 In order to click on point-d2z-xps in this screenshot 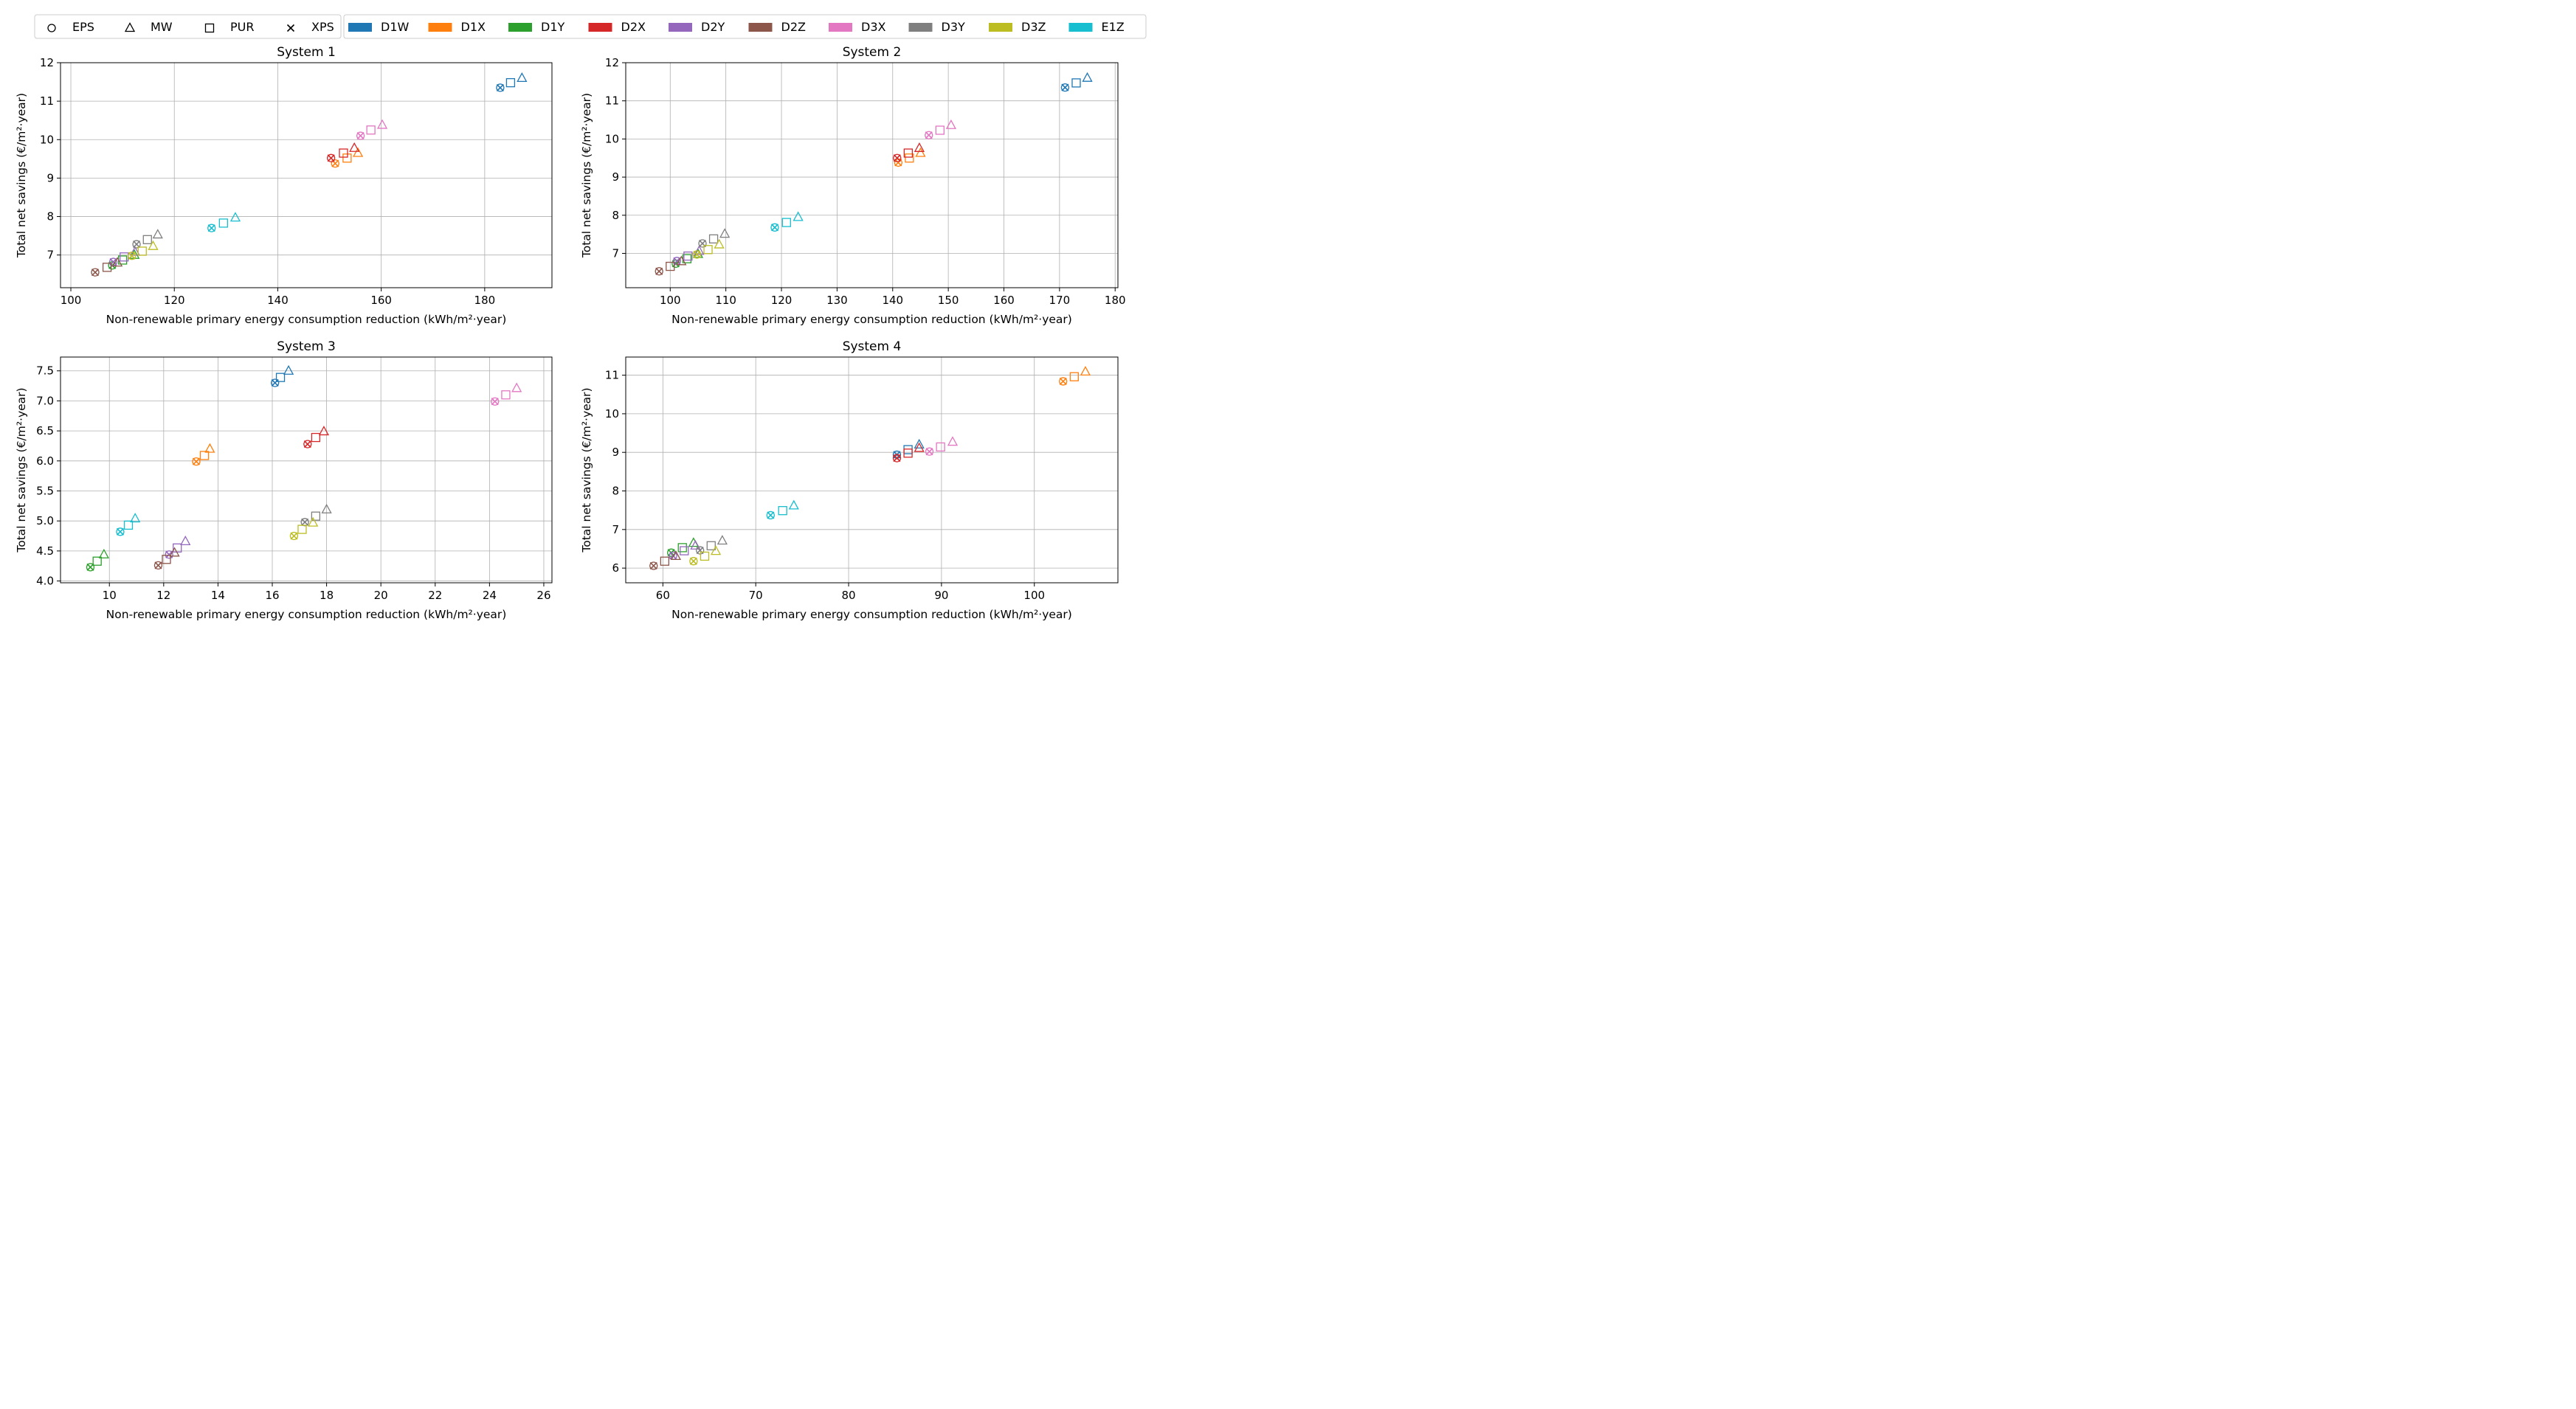, I will do `click(659, 271)`.